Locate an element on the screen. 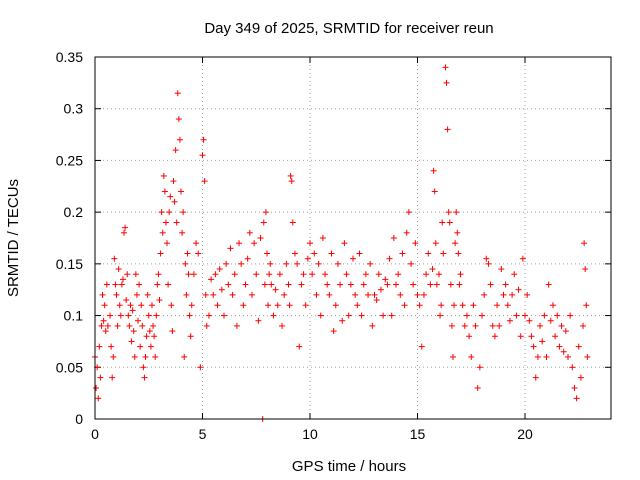 This screenshot has width=640, height=480. y-tick-label: 0.1 is located at coordinates (74, 316).